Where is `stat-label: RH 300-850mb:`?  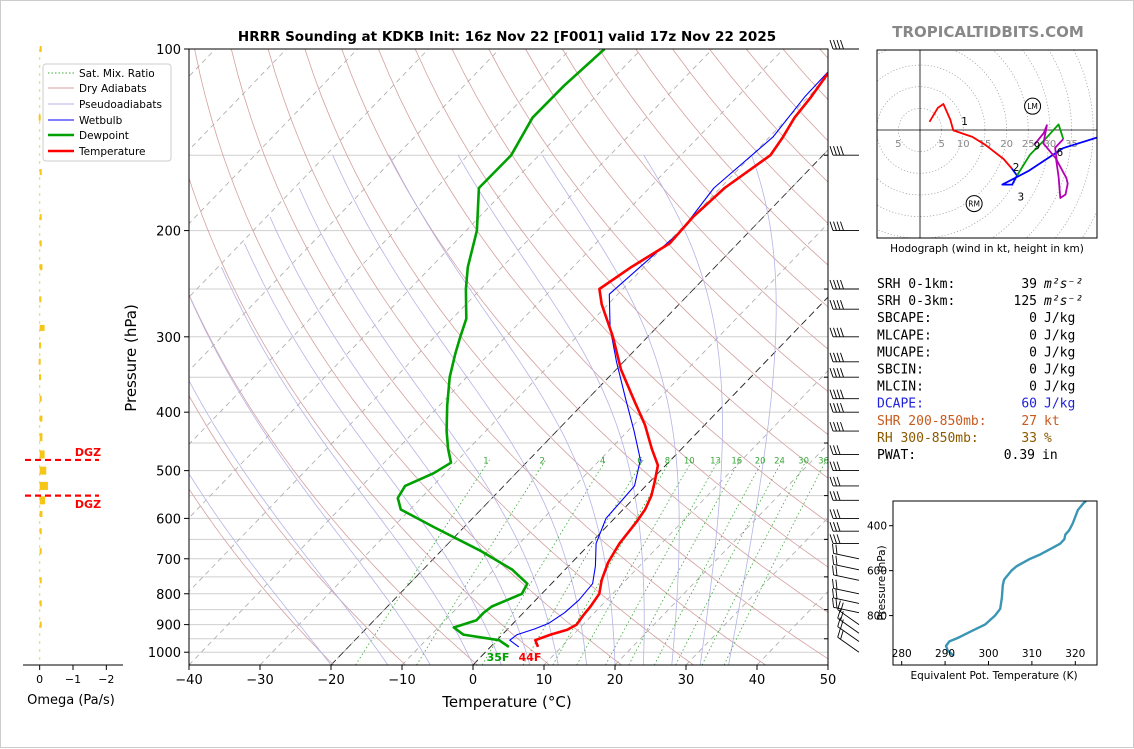 stat-label: RH 300-850mb: is located at coordinates (928, 438).